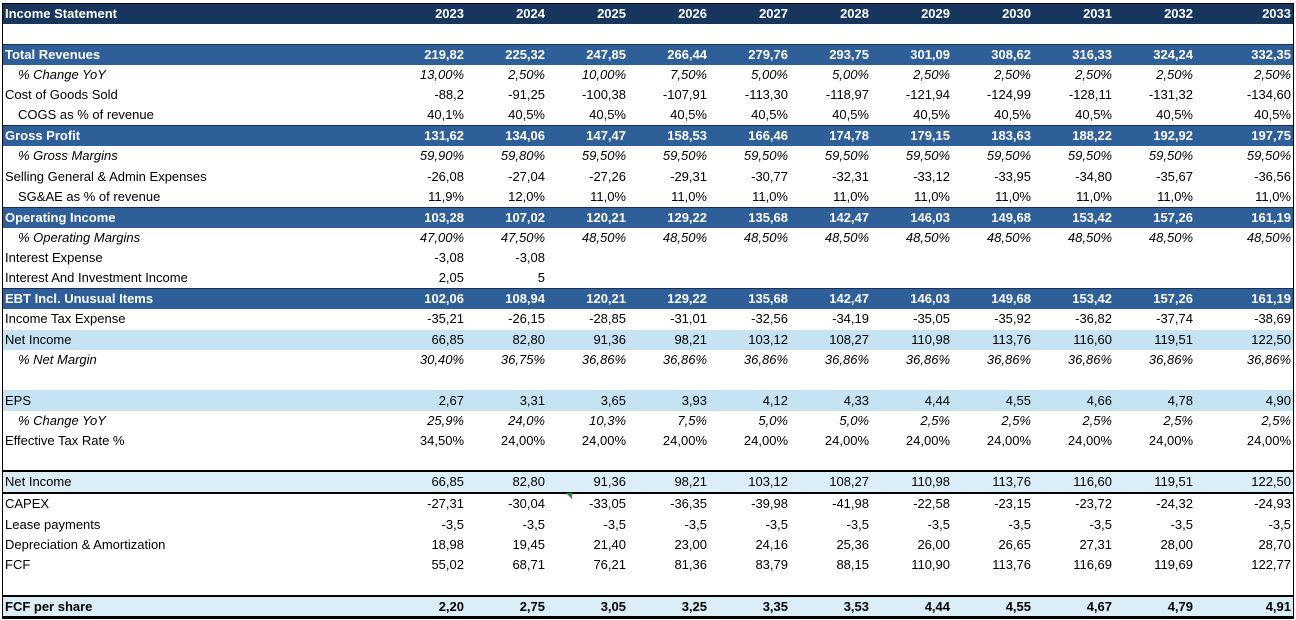 This screenshot has height=620, width=1296. I want to click on cell-value: -121,94, so click(927, 95).